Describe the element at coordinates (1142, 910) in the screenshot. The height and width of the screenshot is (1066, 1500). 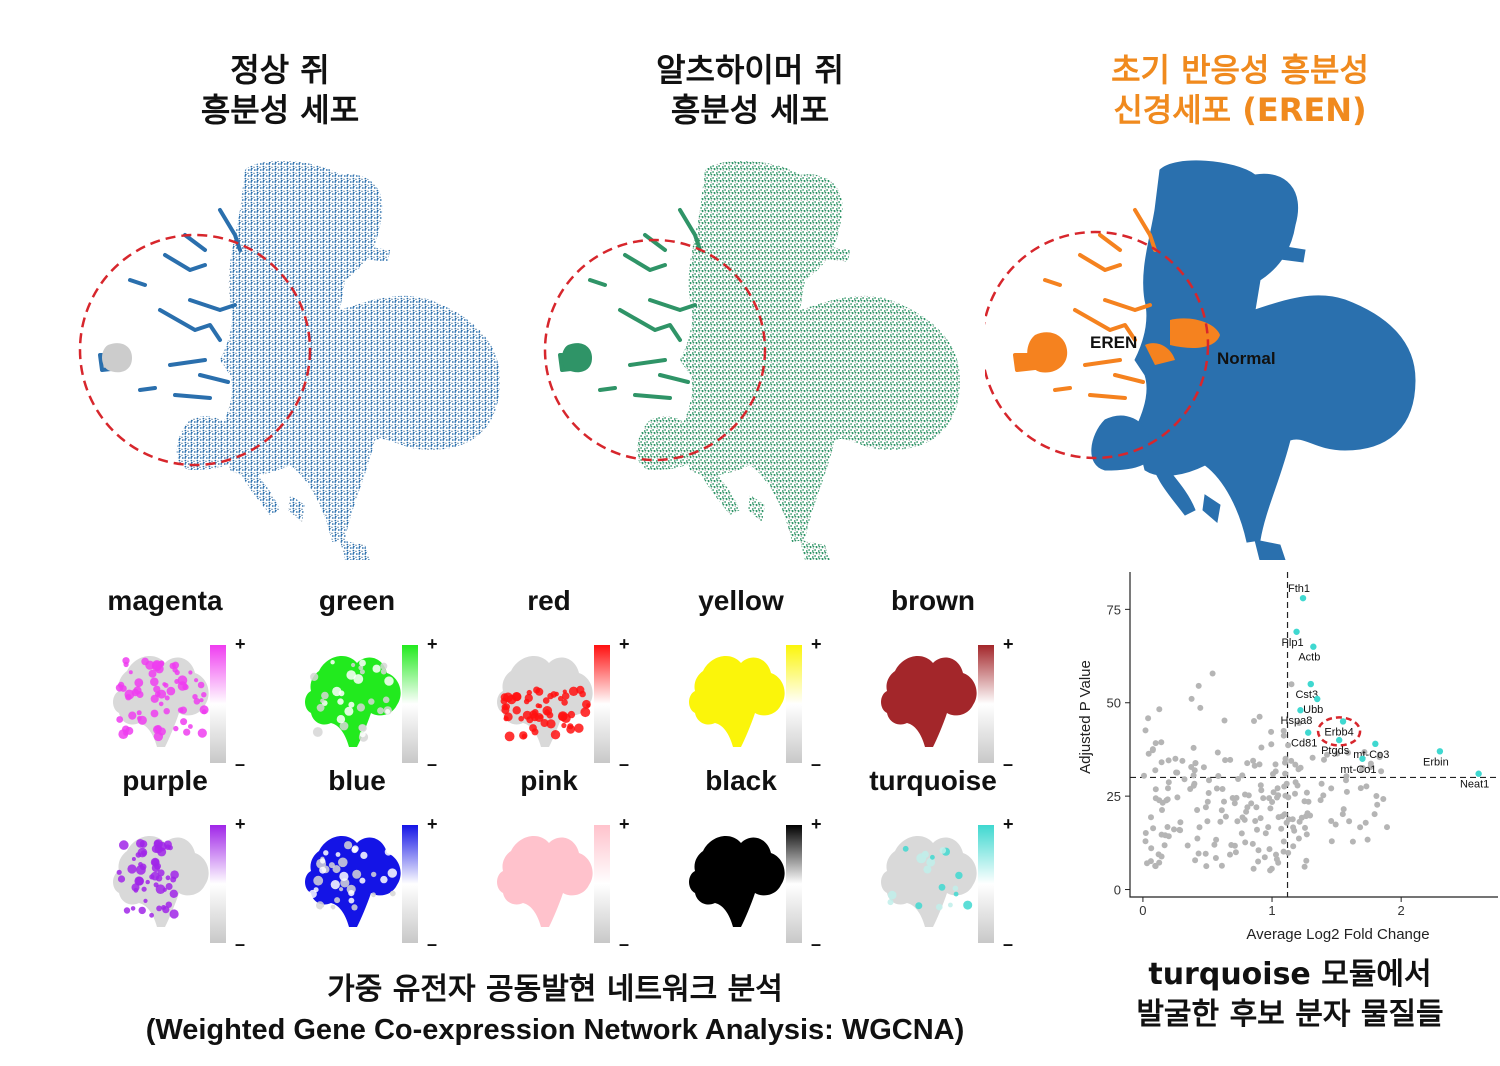
I see `x-tick-label: 0` at that location.